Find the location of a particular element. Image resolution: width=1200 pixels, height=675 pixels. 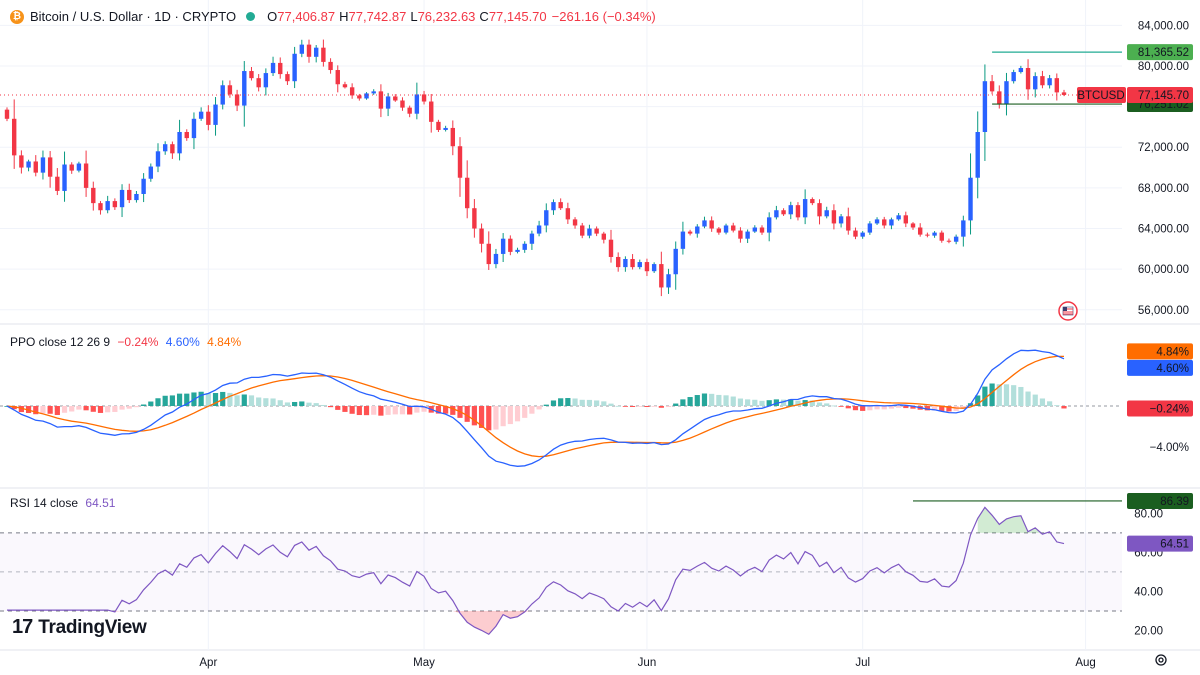

gear-icon is located at coordinates (1161, 660).